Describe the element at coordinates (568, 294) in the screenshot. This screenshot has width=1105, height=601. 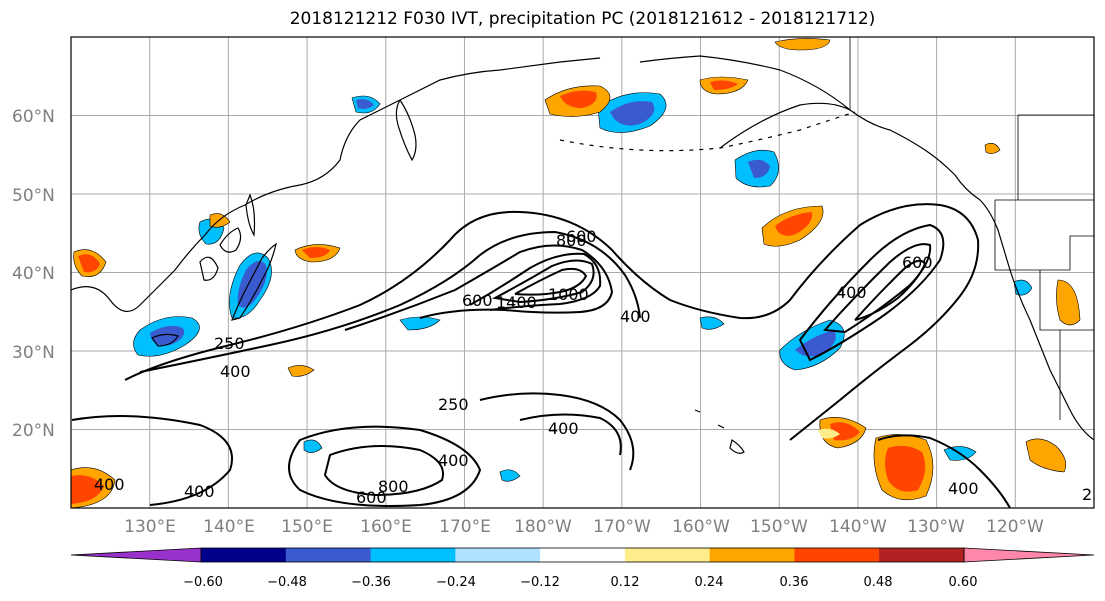
I see `contour-label: 1000` at that location.